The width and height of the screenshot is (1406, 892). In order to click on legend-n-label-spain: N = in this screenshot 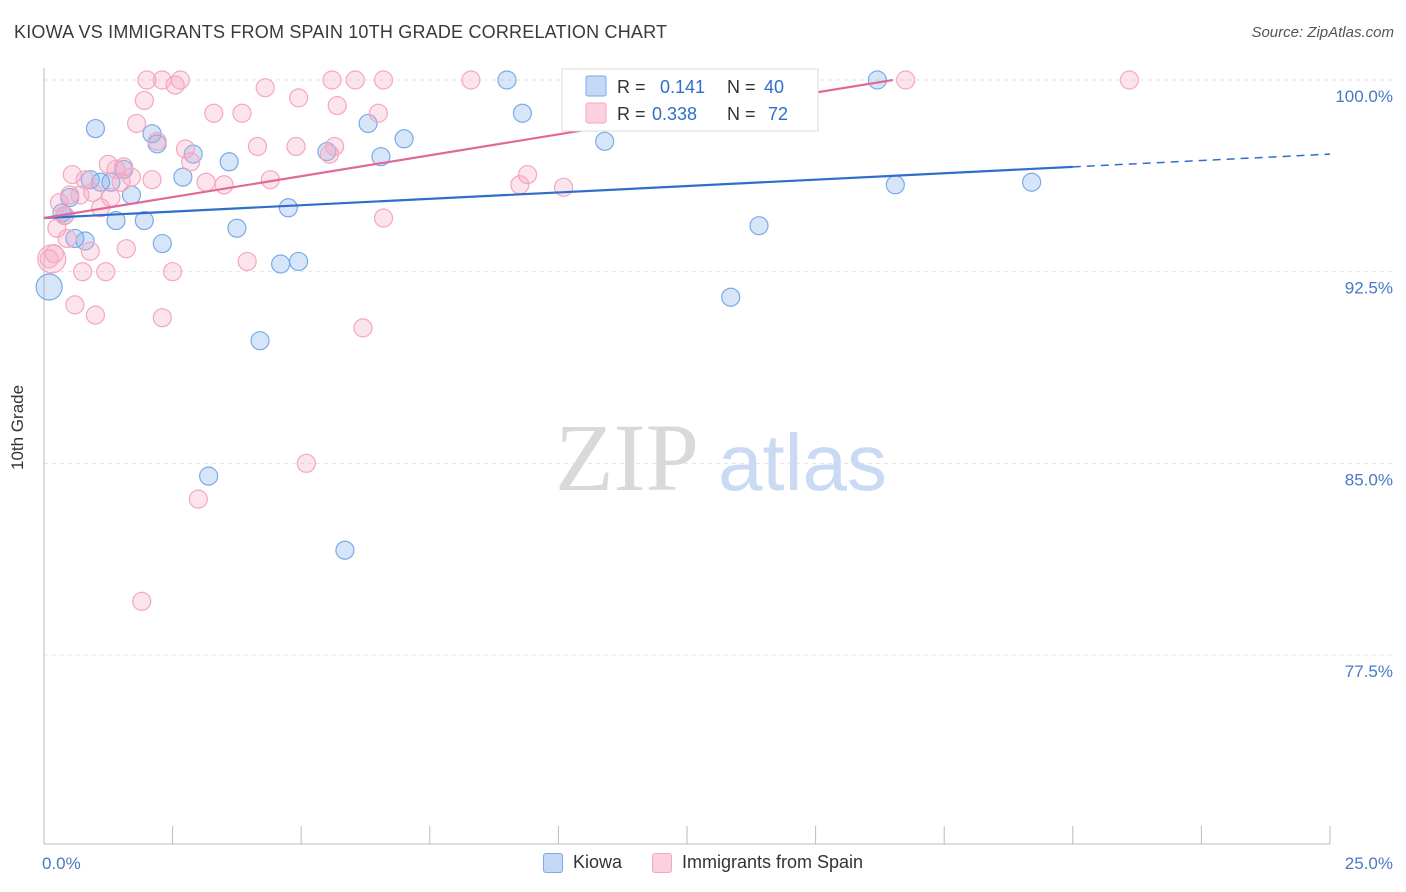, I will do `click(741, 114)`.